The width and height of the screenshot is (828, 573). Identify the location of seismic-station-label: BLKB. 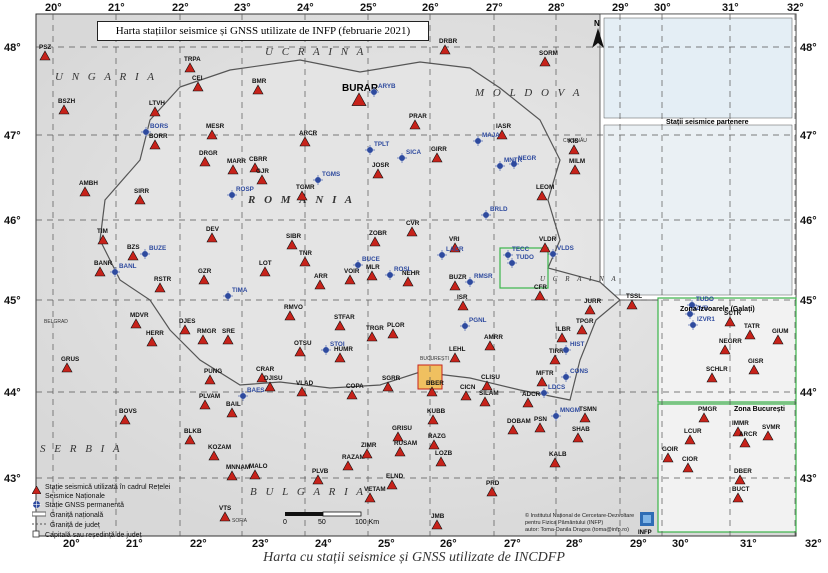
(193, 431).